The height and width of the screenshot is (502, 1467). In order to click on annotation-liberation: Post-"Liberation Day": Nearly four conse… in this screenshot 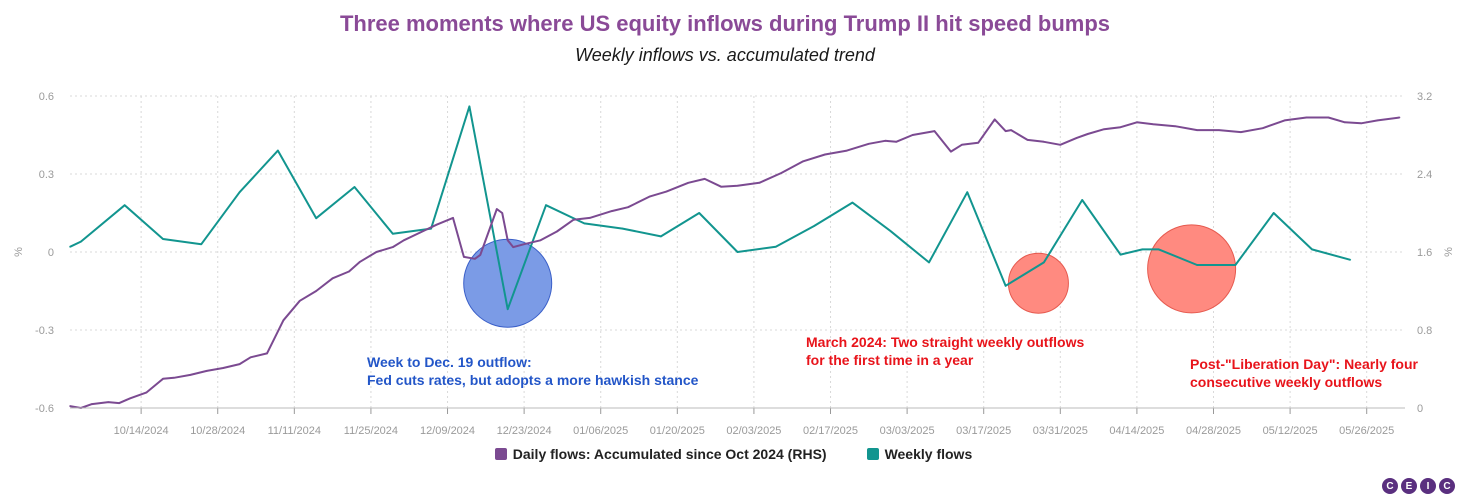, I will do `click(1304, 373)`.